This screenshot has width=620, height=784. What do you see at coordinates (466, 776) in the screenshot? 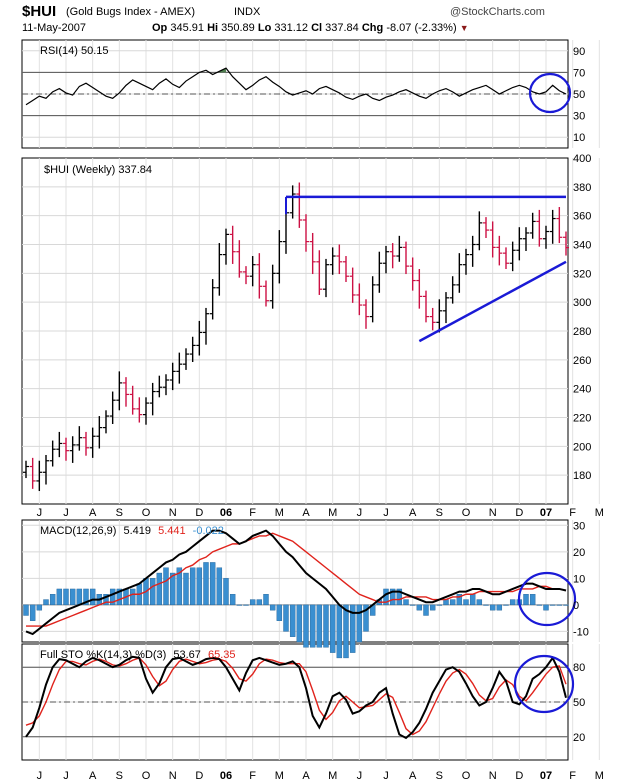
I see `x-axis-label: O` at bounding box center [466, 776].